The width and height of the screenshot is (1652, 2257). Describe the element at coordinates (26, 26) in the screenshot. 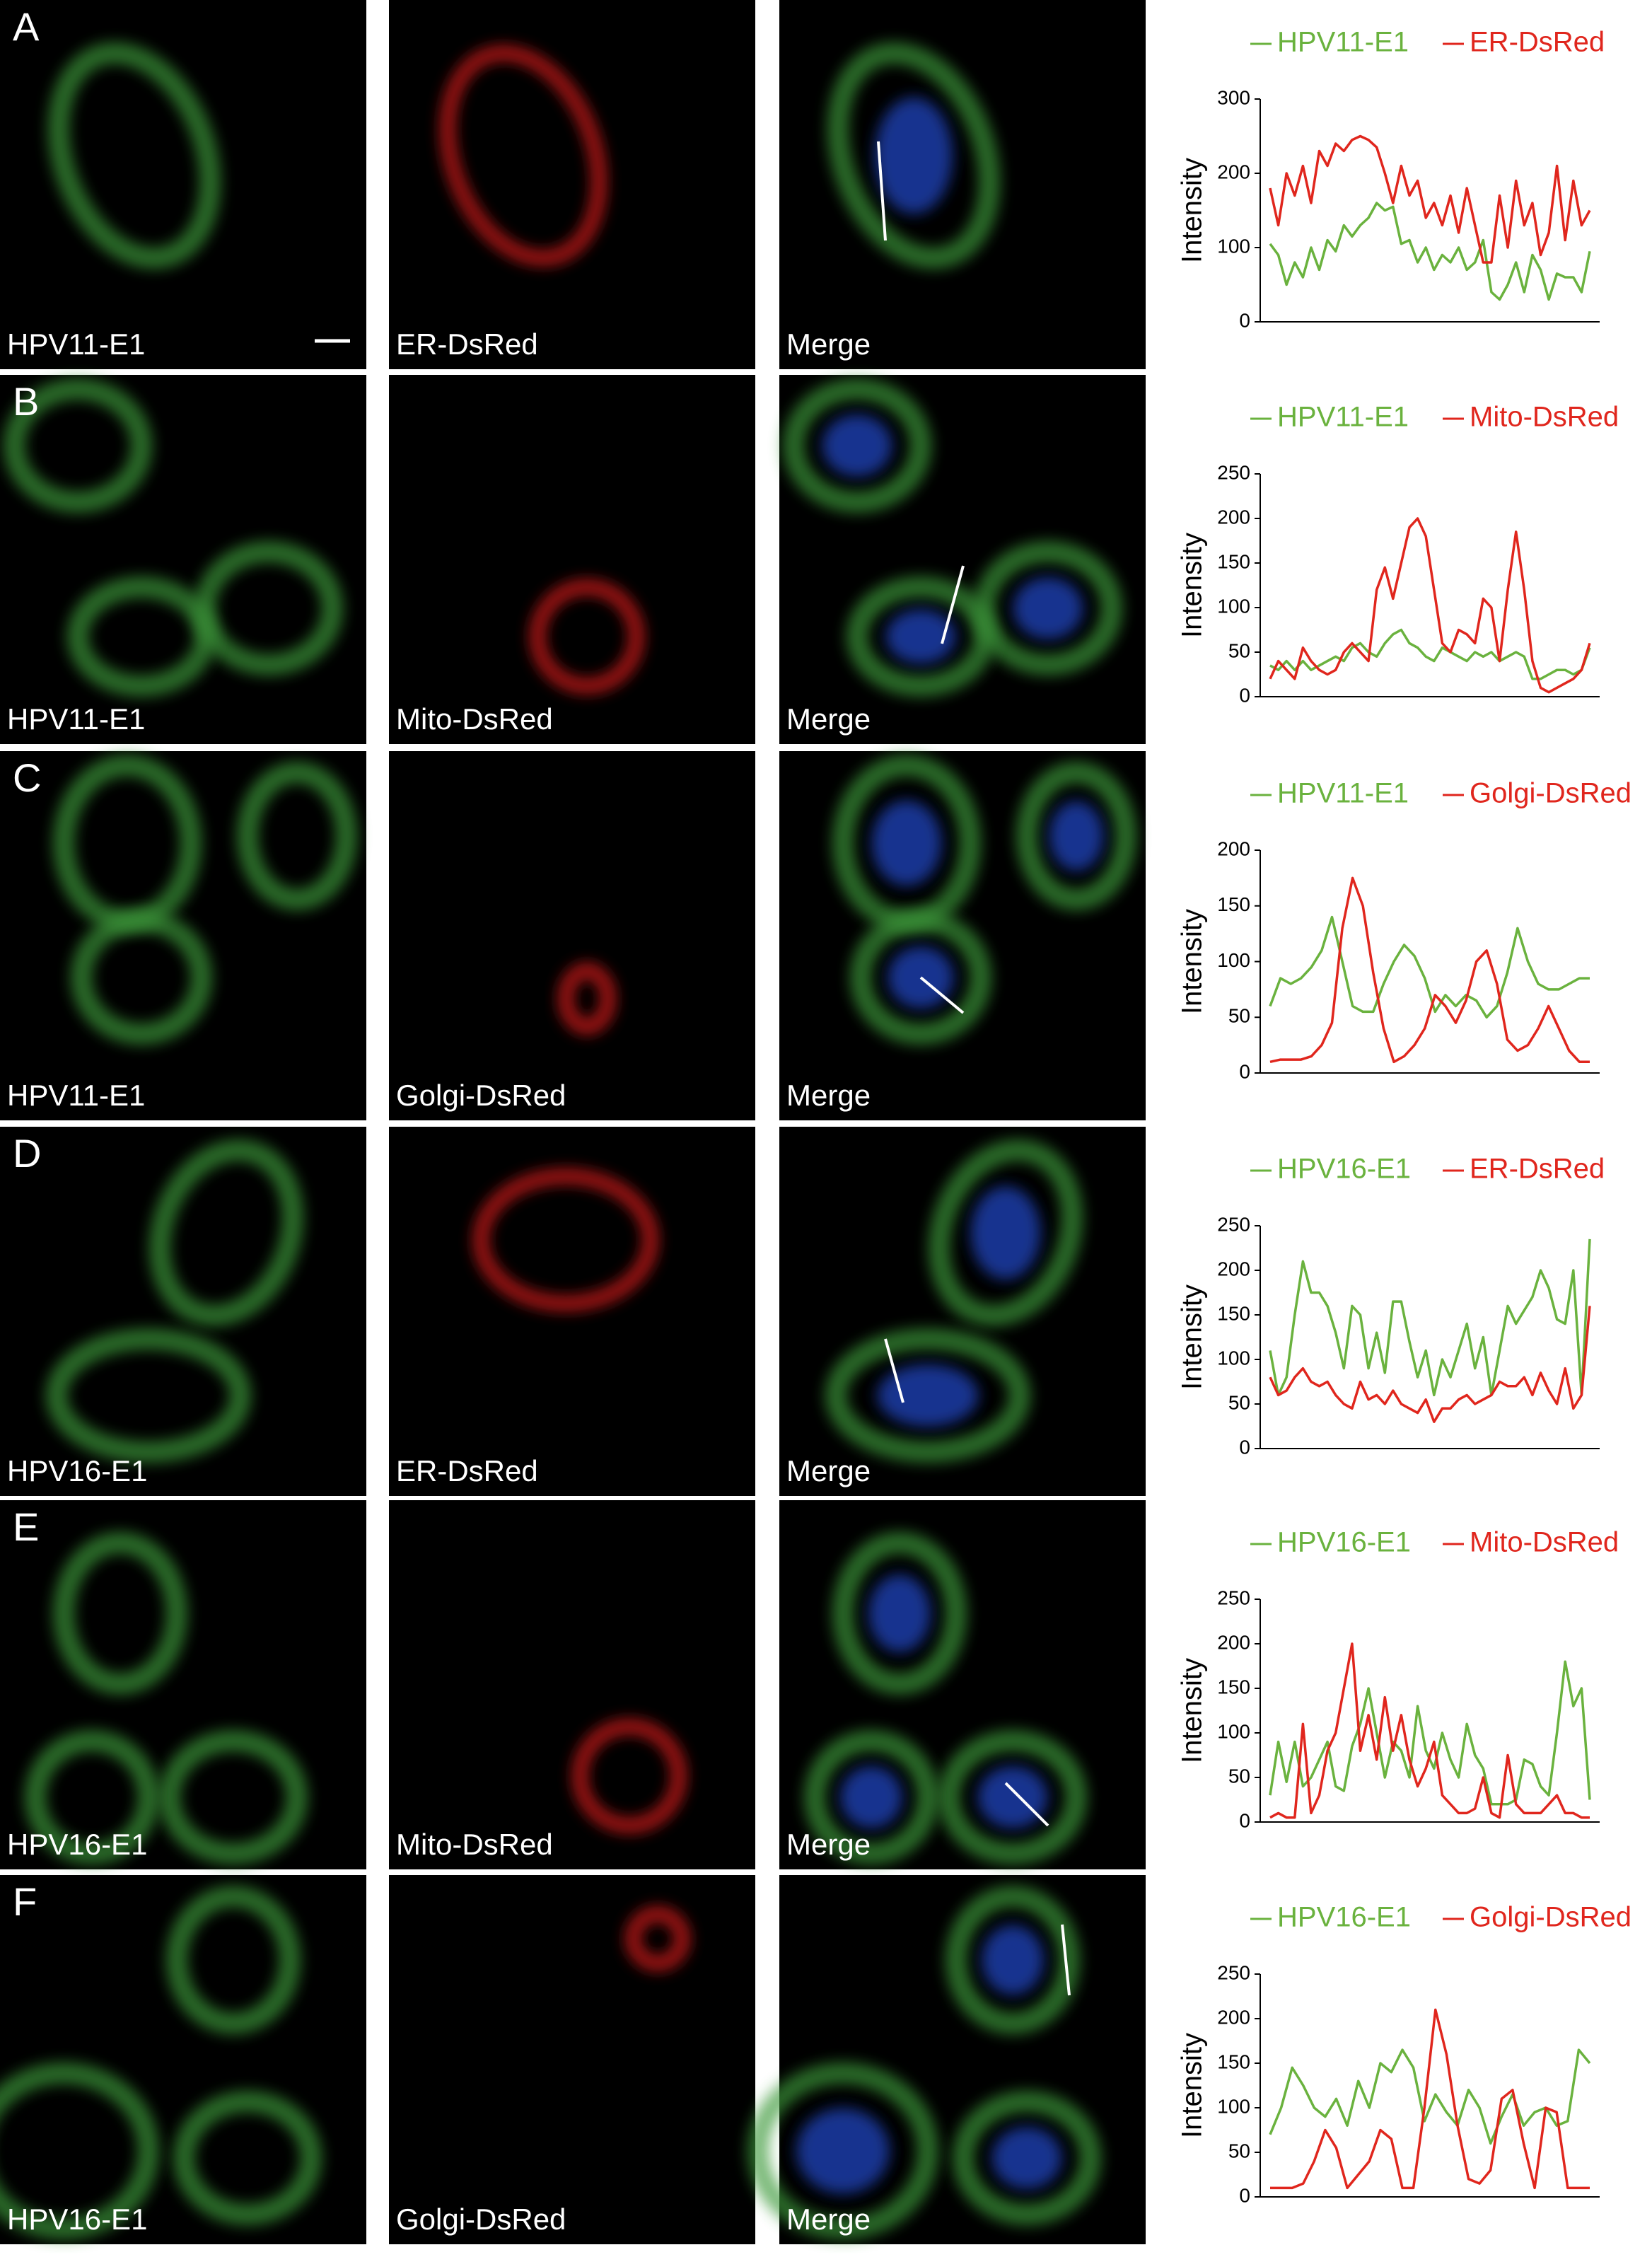

I see `panel-letter: A` at that location.